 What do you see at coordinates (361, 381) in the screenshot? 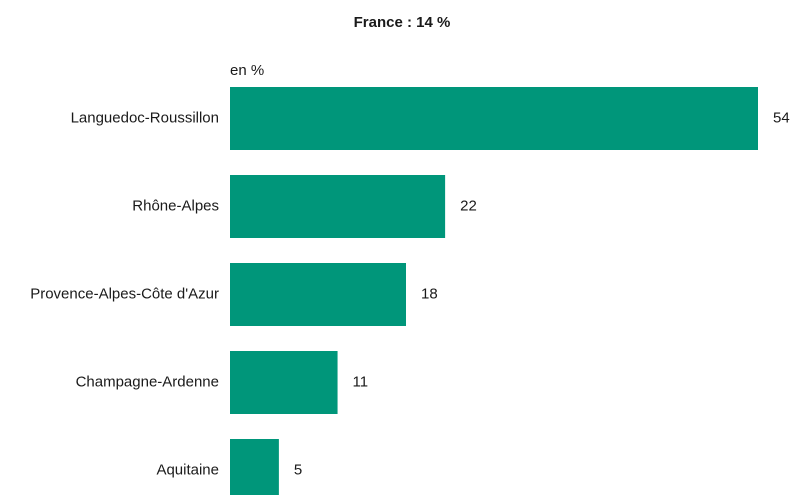
I see `value-label: 11` at bounding box center [361, 381].